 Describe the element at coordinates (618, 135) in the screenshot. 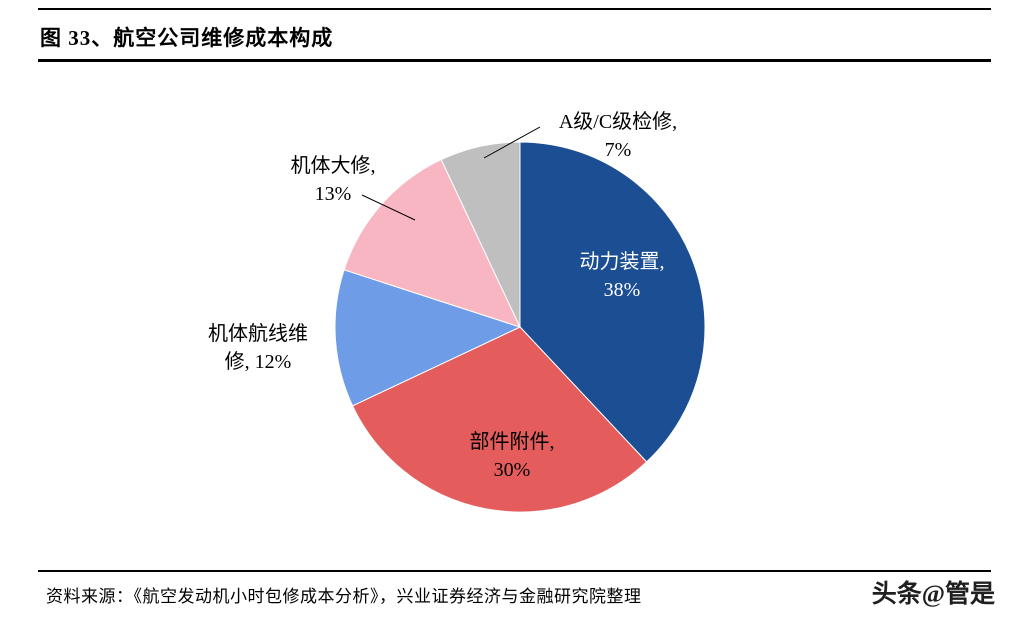

I see `pie-label-5: A级/C级检修, 7%` at that location.